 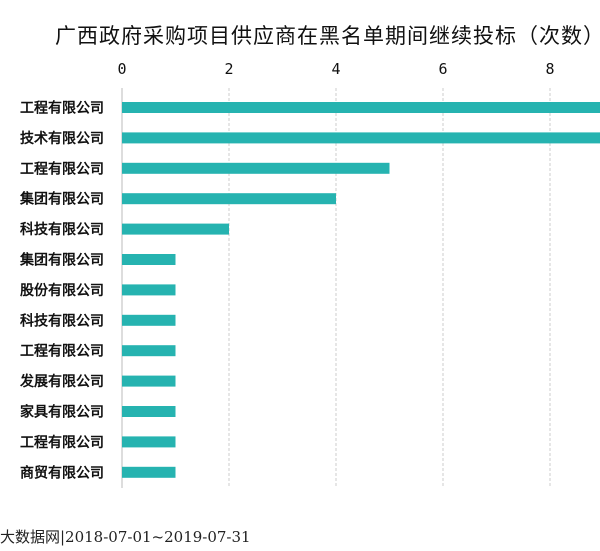 I want to click on x-tick-label: 8, so click(x=549, y=69).